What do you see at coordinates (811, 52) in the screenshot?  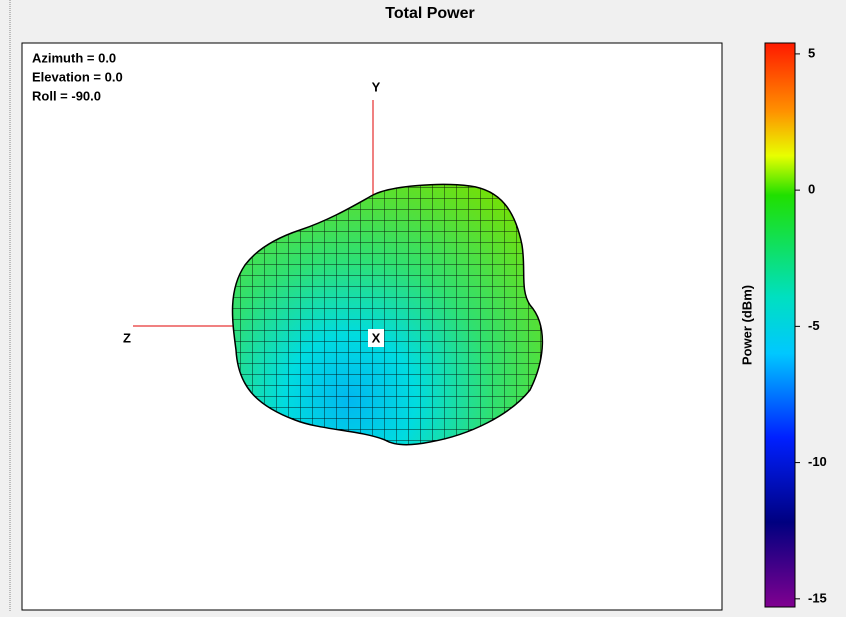 I see `colorbar-tick-label: 5` at bounding box center [811, 52].